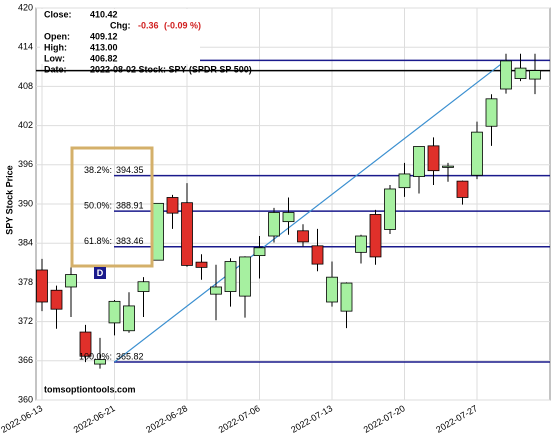  What do you see at coordinates (148, 25) in the screenshot?
I see `info-value: -0.36` at bounding box center [148, 25].